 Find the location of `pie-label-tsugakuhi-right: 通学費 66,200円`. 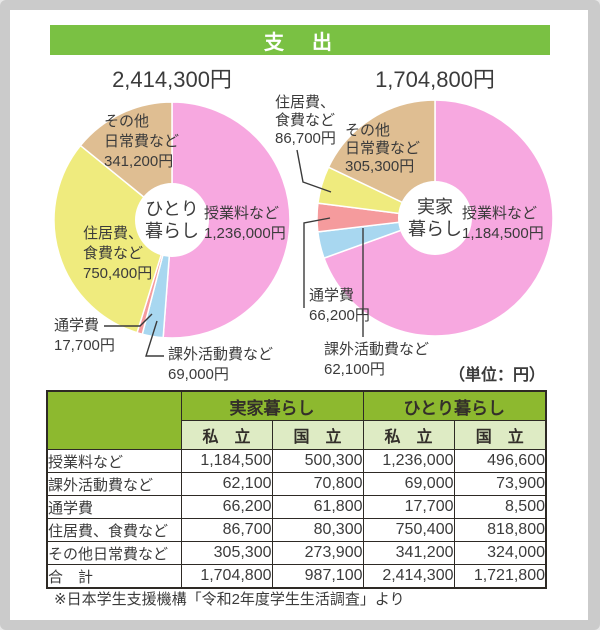

pie-label-tsugakuhi-right: 通学費 66,200円 is located at coordinates (339, 305).